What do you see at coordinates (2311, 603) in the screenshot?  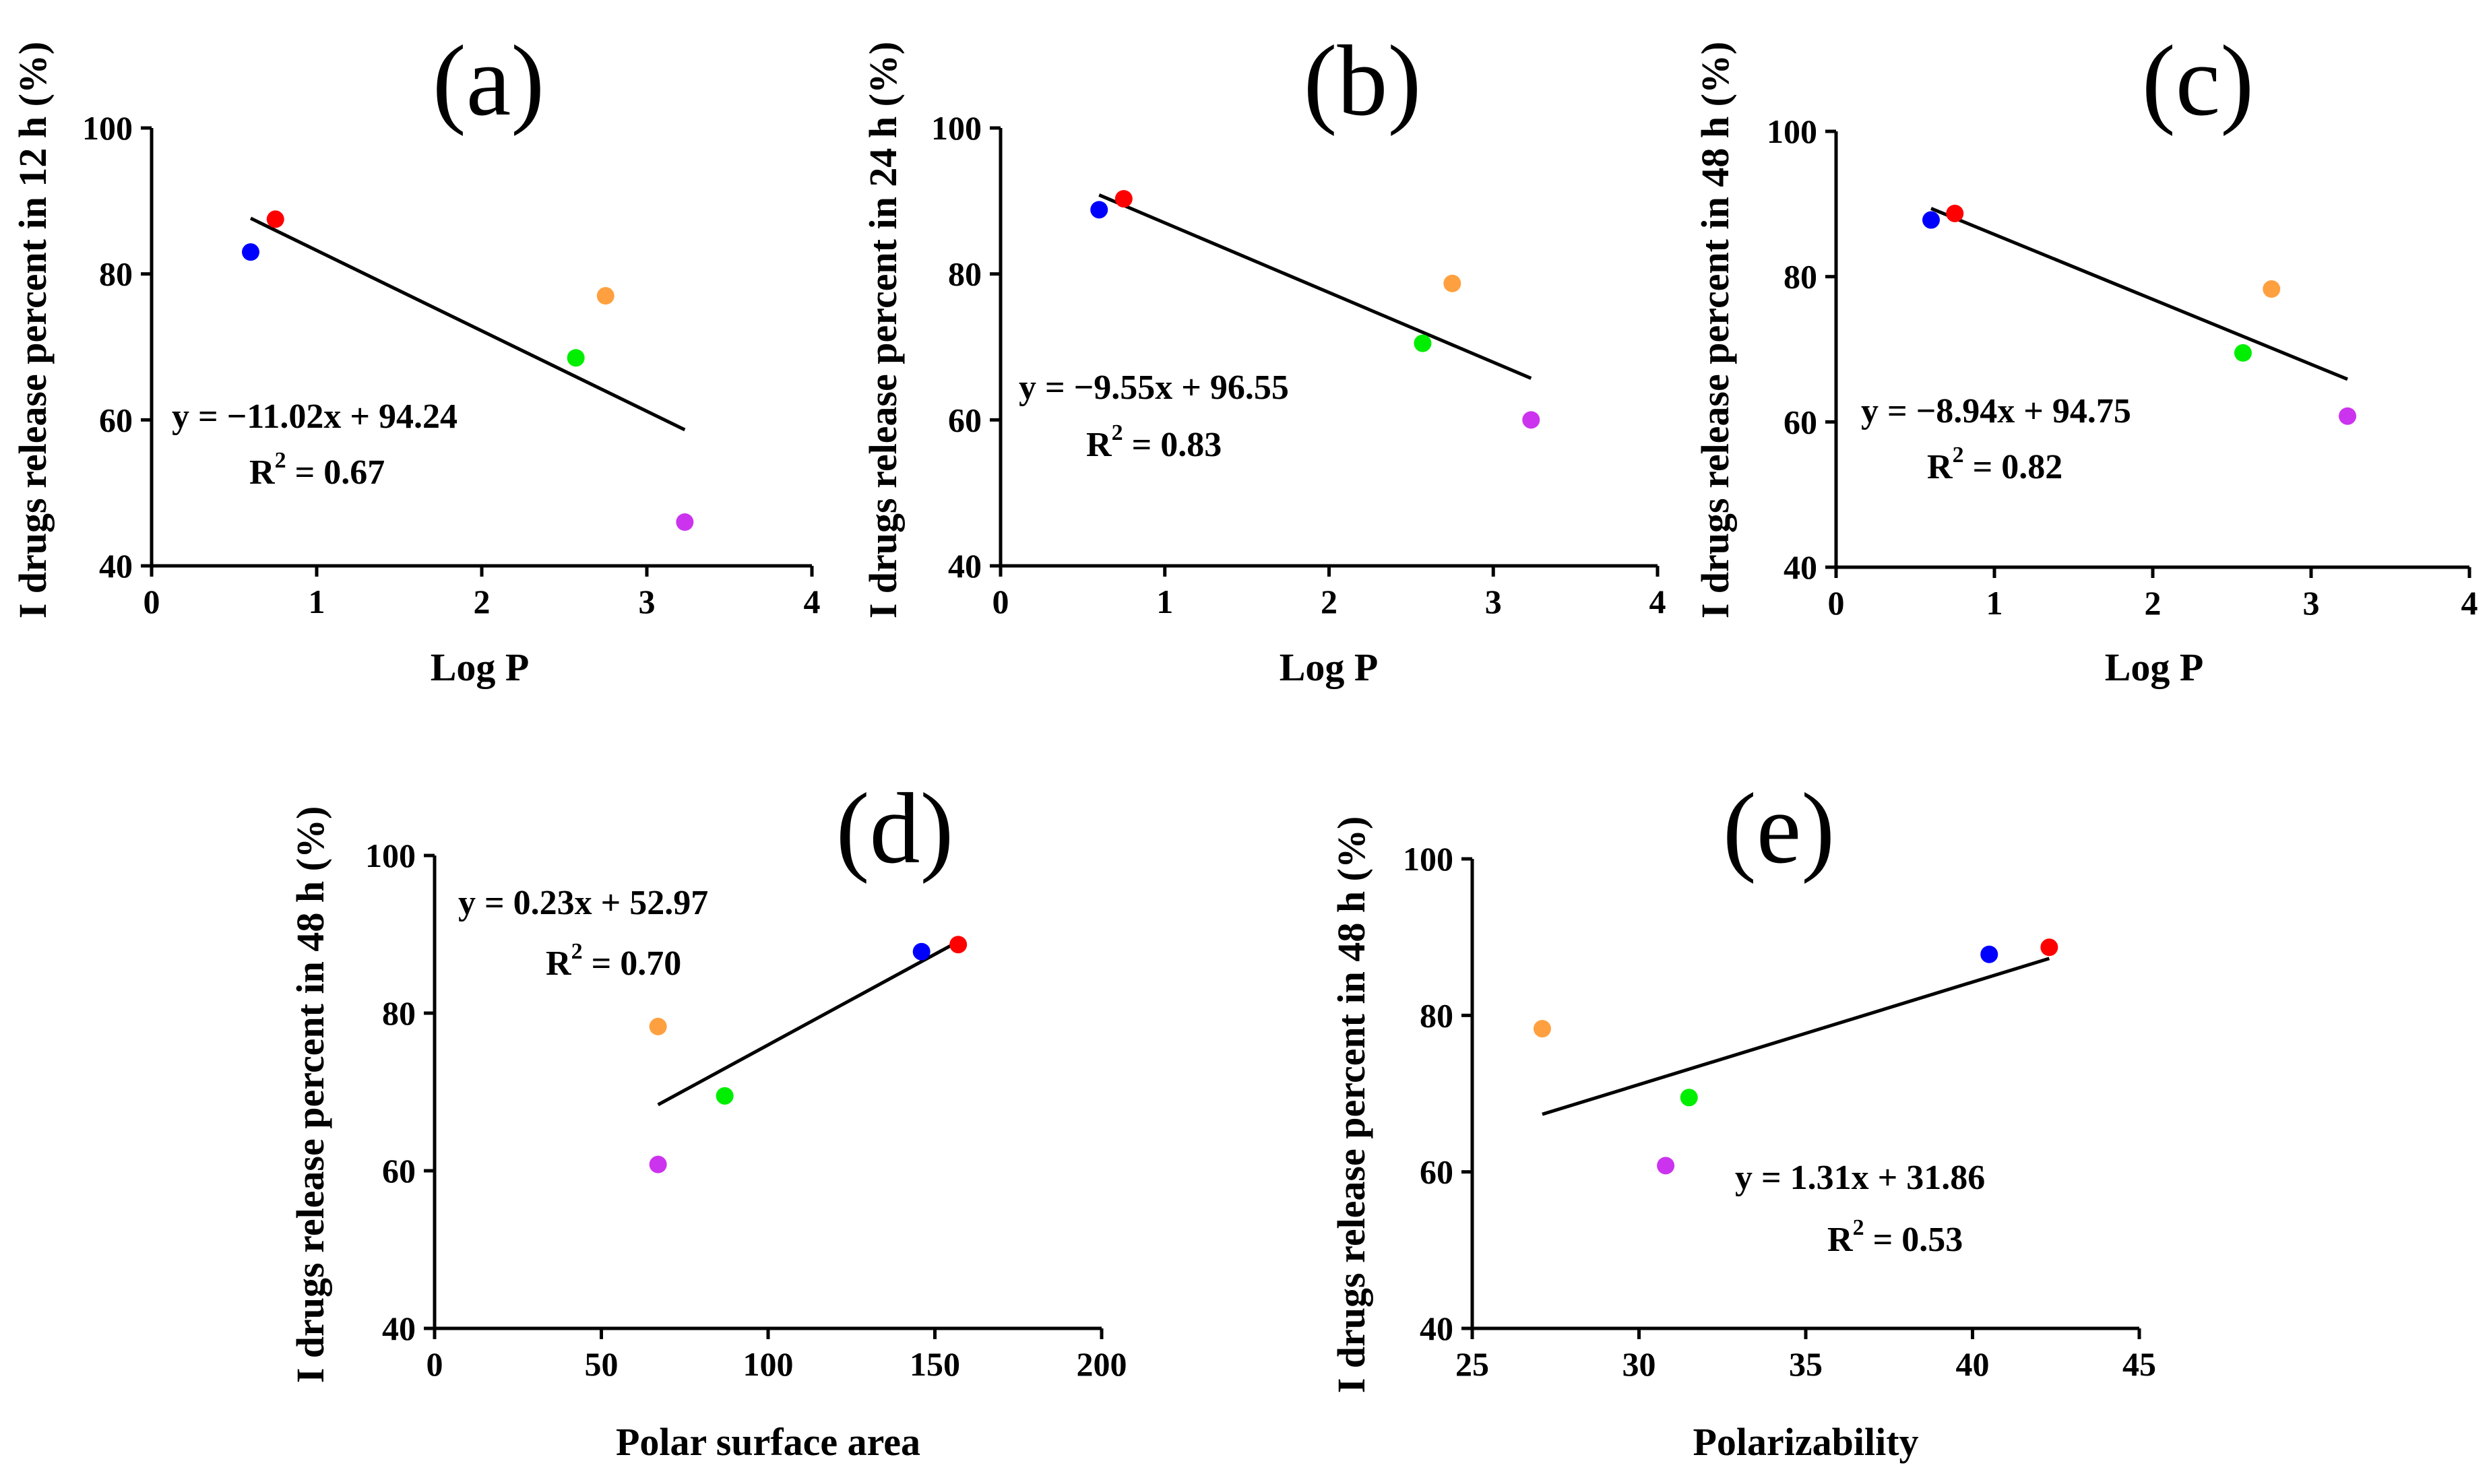 I see `panel-c-x-tick-label: 3` at bounding box center [2311, 603].